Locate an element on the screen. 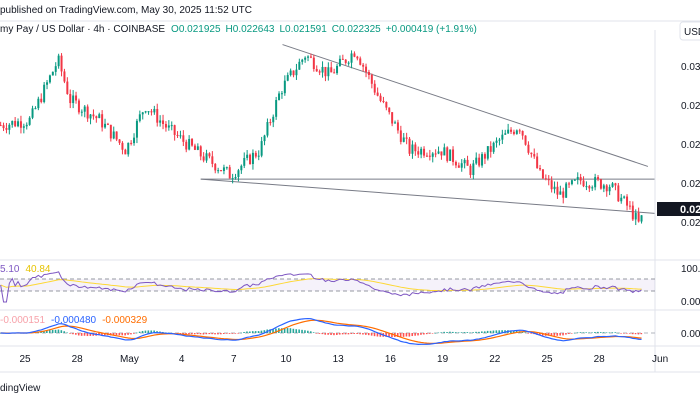 The width and height of the screenshot is (700, 400). price-tick: 0.03 is located at coordinates (690, 67).